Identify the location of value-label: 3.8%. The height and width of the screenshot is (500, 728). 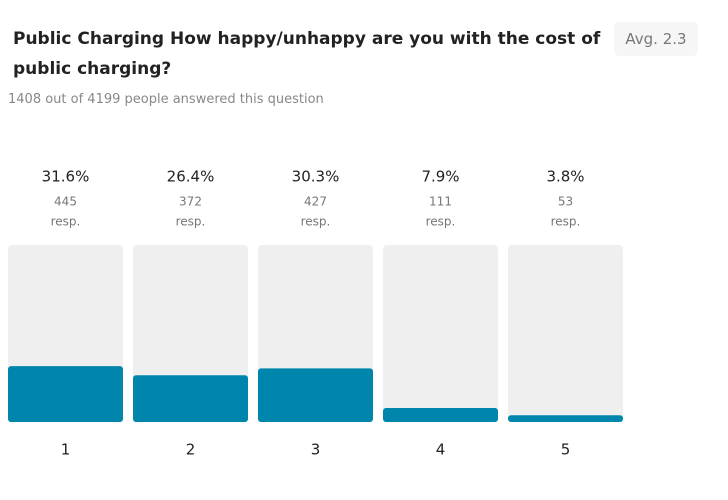
(565, 177).